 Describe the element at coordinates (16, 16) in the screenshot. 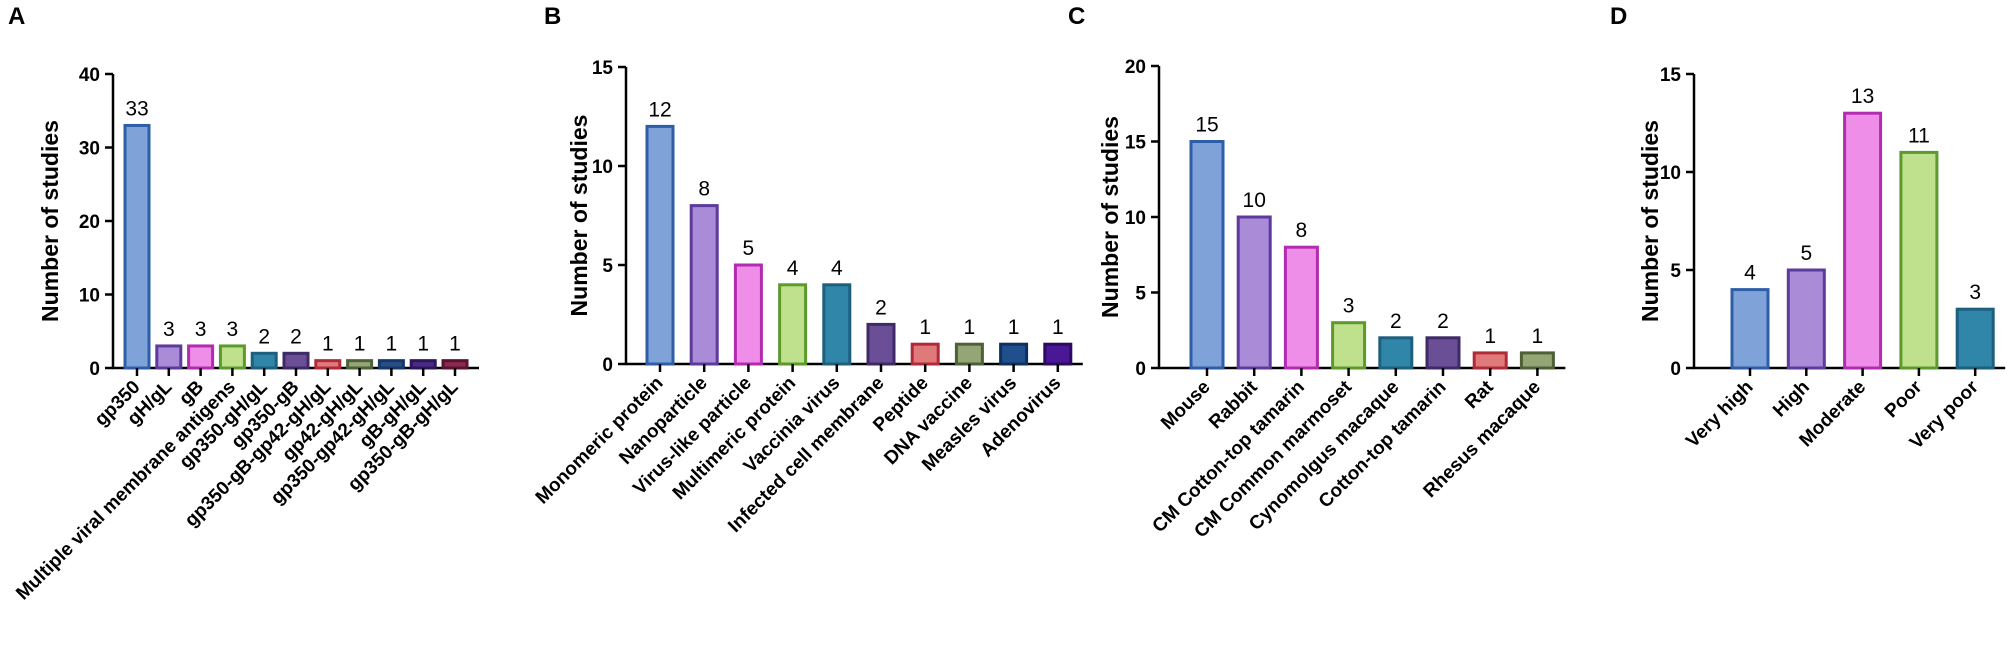

I see `panel-letter: A` at that location.